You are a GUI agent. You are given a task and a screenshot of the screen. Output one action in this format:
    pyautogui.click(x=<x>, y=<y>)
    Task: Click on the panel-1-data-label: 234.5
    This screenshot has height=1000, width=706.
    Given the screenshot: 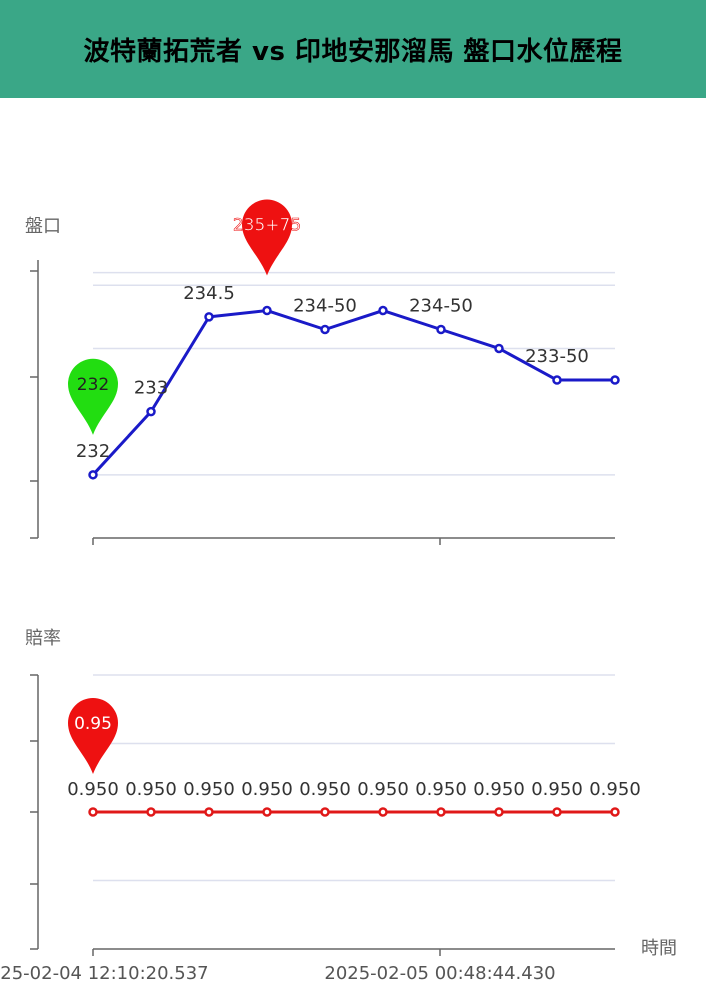 What is the action you would take?
    pyautogui.click(x=209, y=293)
    